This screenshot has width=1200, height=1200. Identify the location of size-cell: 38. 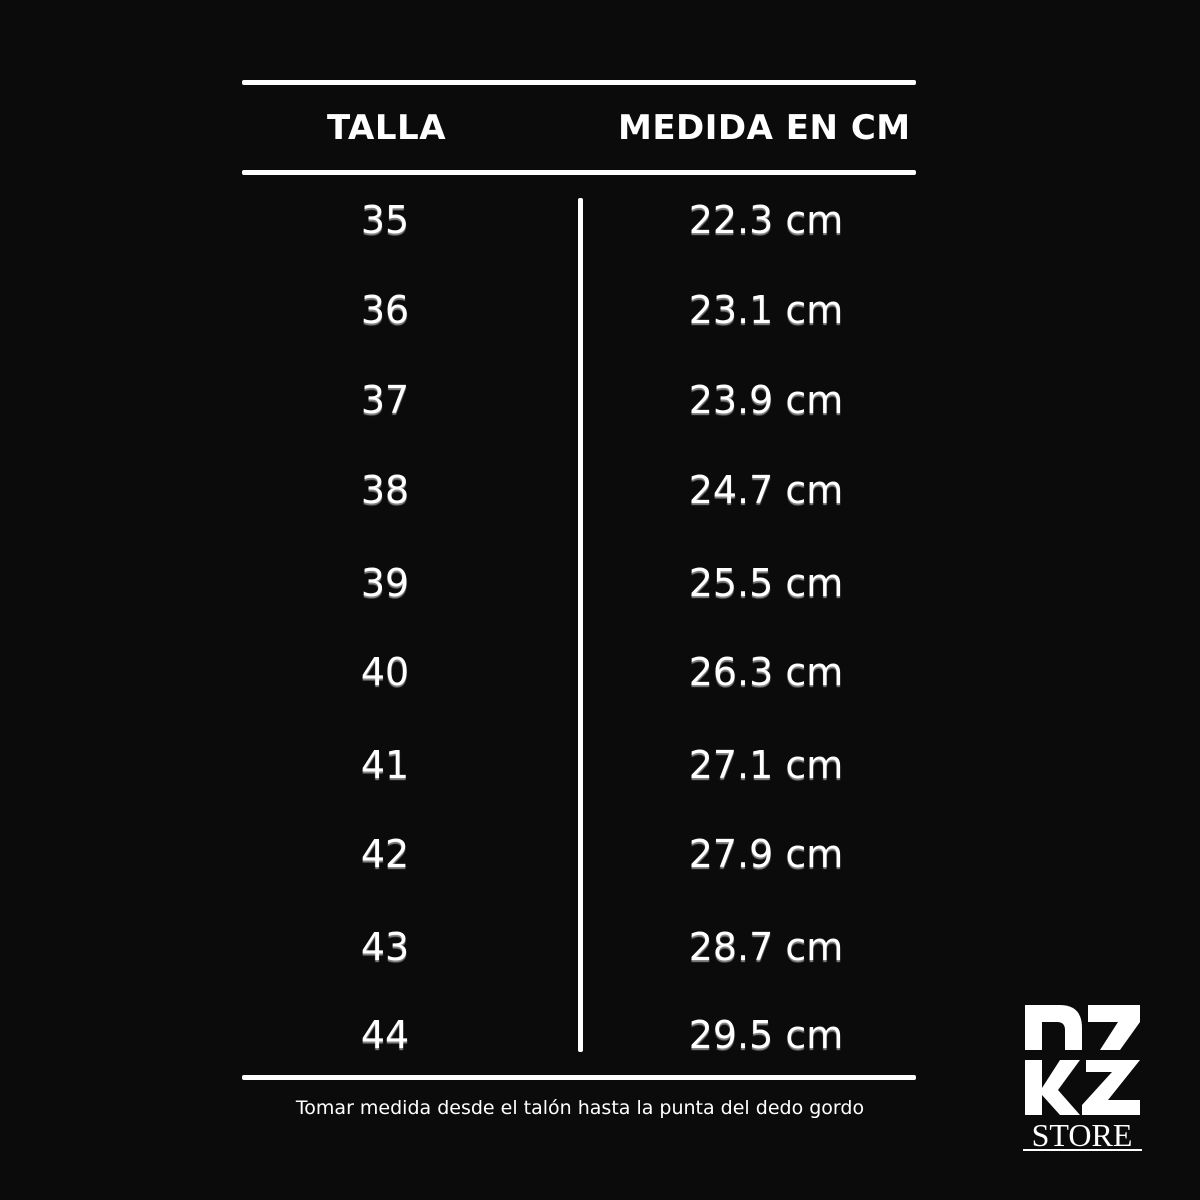
(385, 490).